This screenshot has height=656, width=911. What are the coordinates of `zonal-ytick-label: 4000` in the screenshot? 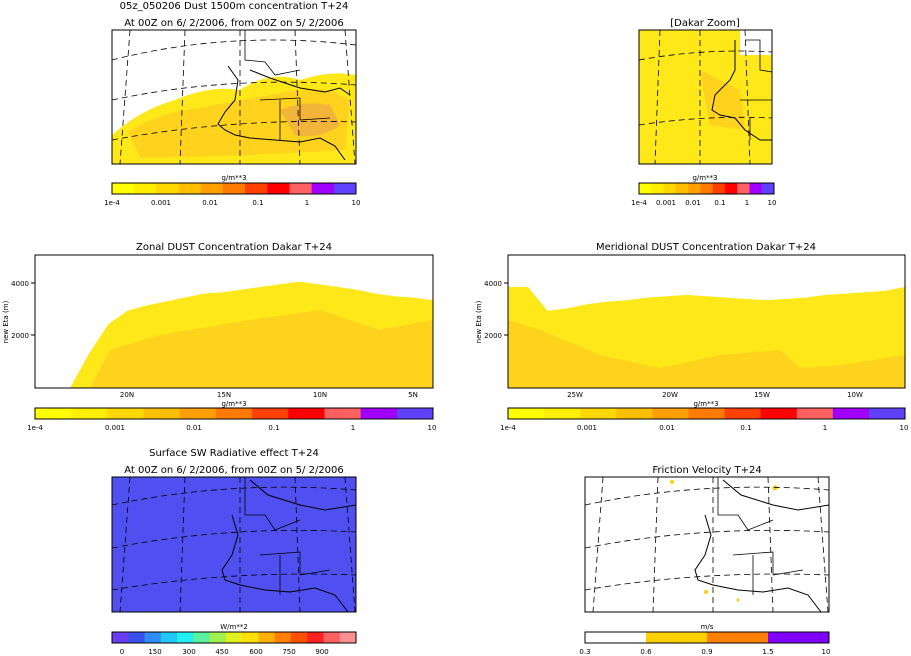 It's located at (20, 284).